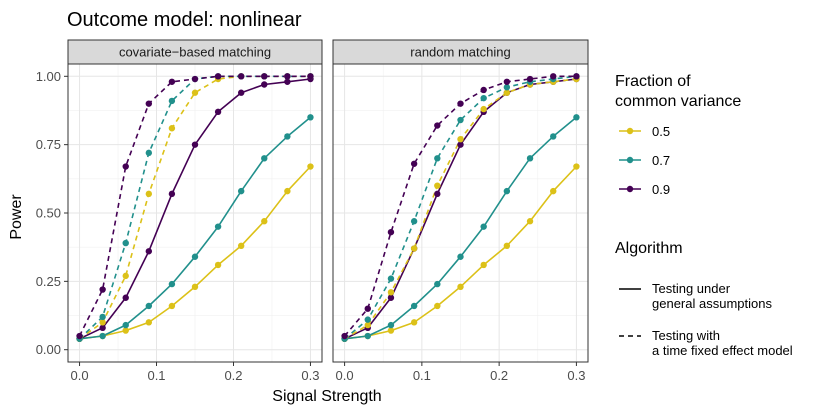 This screenshot has height=415, width=830. I want to click on x-tick-label: 0.3, so click(310, 375).